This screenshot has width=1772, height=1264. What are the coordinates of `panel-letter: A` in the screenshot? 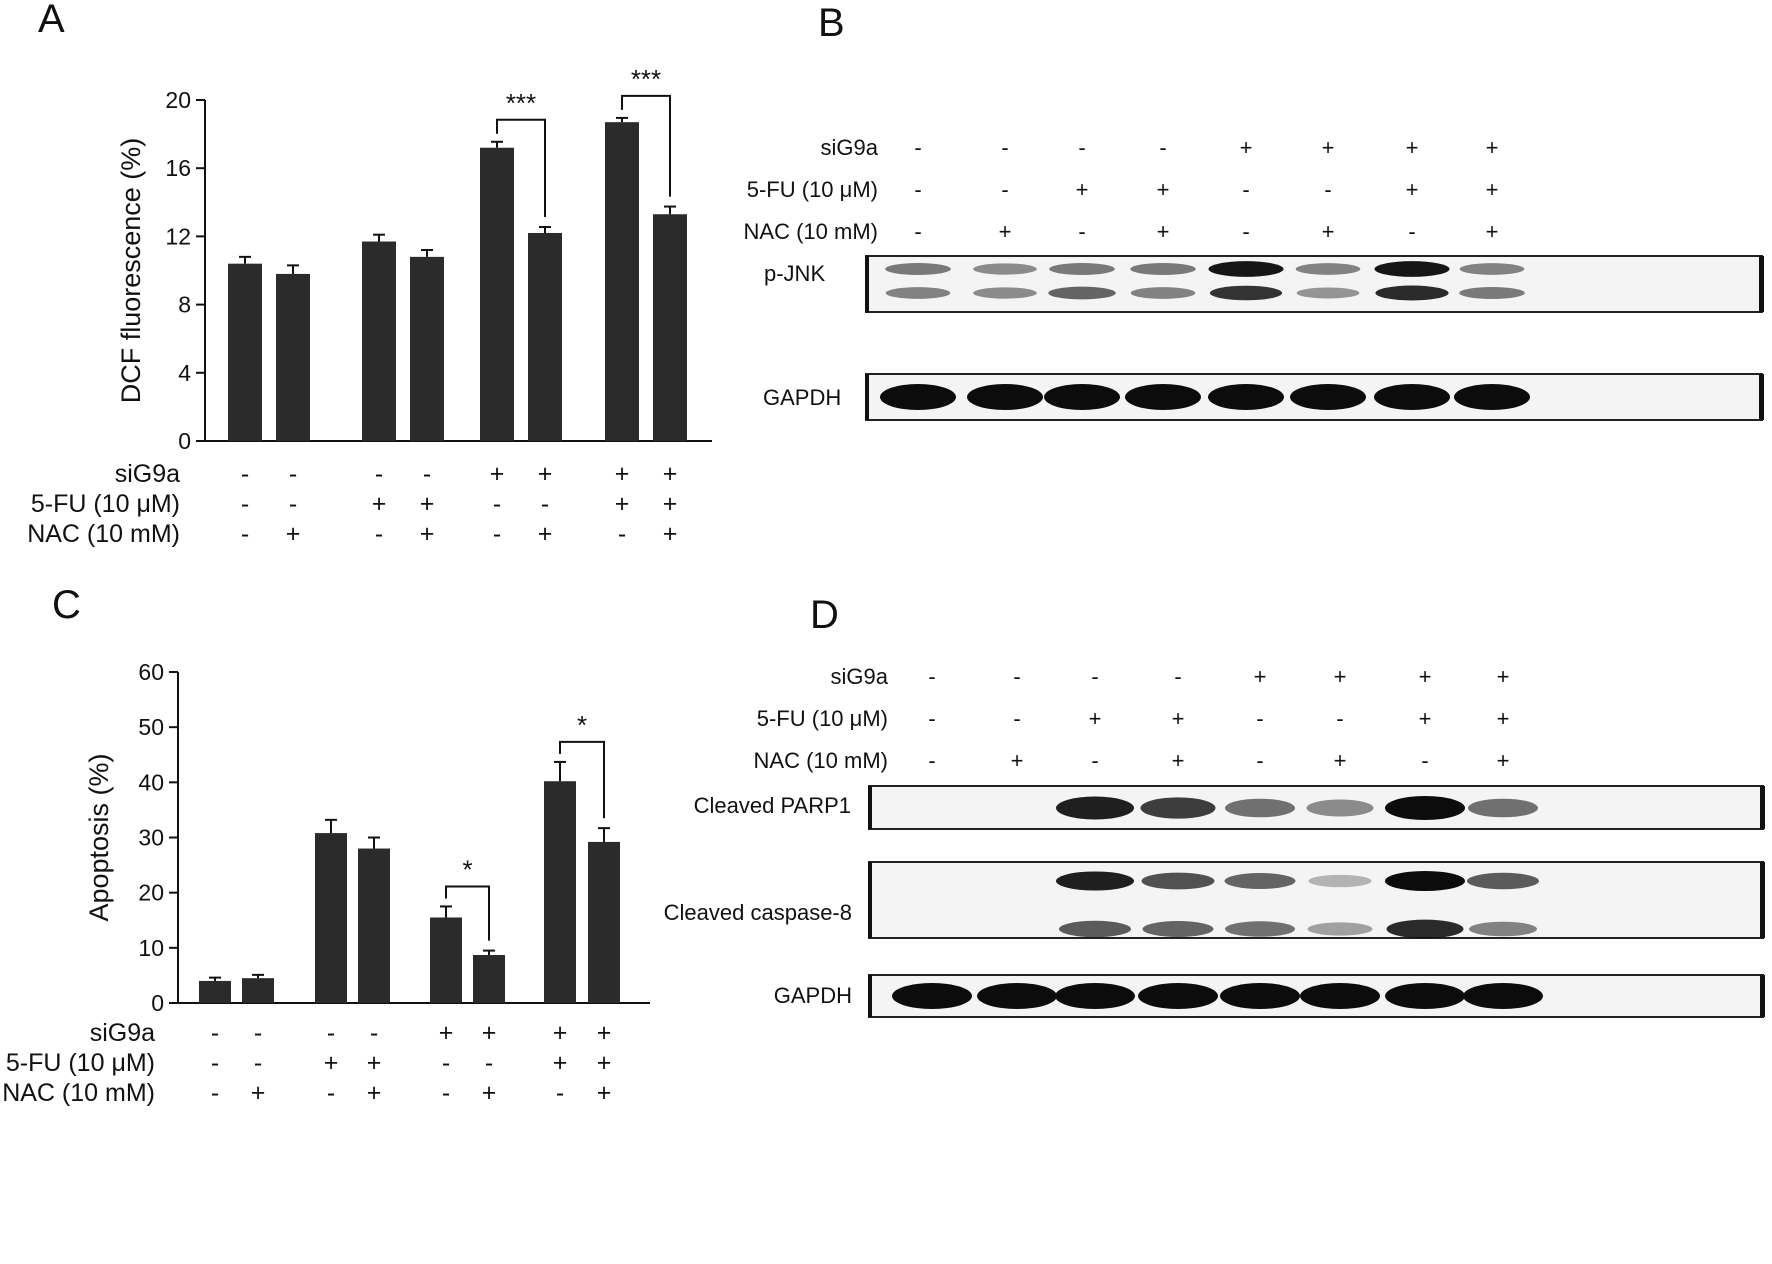 It's located at (51, 20).